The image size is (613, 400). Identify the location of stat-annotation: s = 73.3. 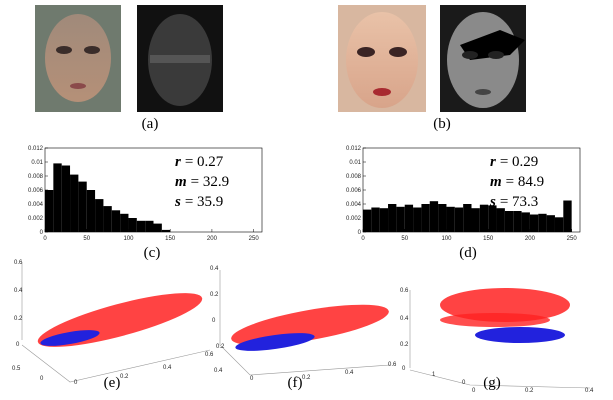
(513, 202).